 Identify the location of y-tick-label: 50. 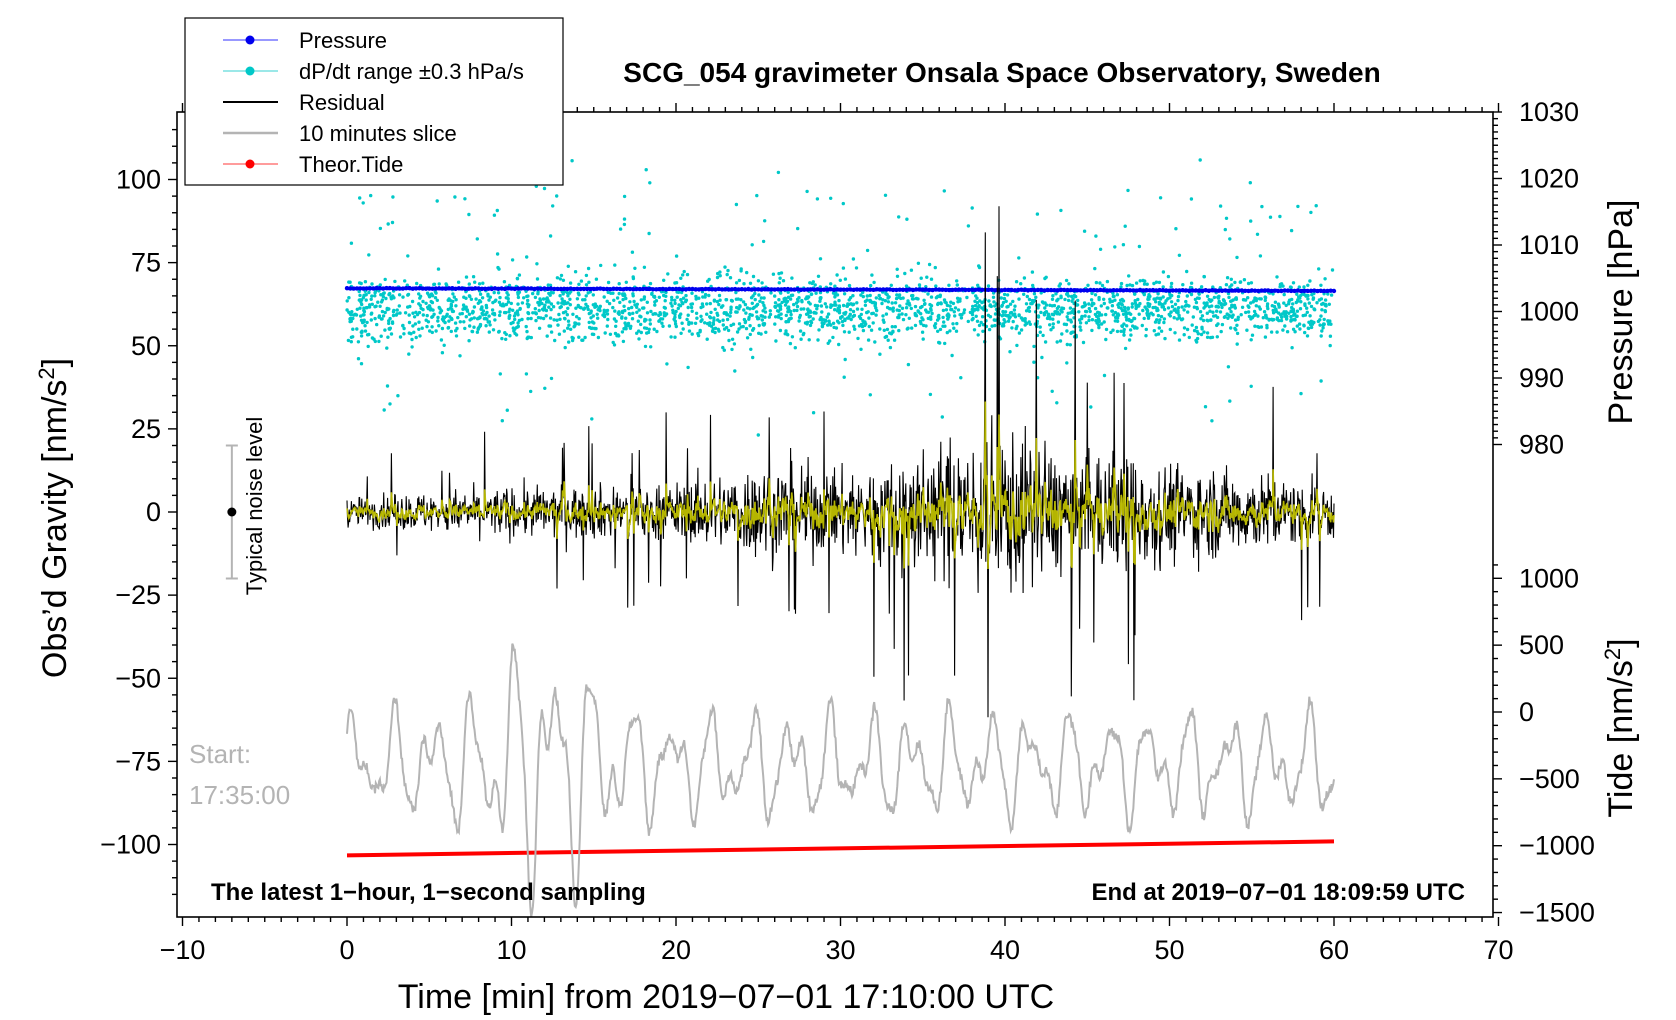
(146, 346).